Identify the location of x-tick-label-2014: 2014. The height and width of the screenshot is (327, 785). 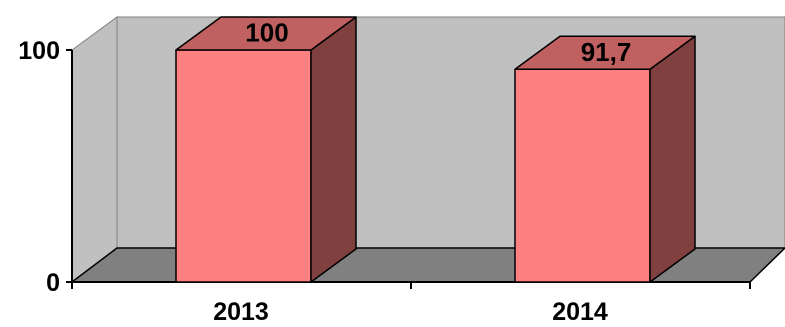
(580, 312).